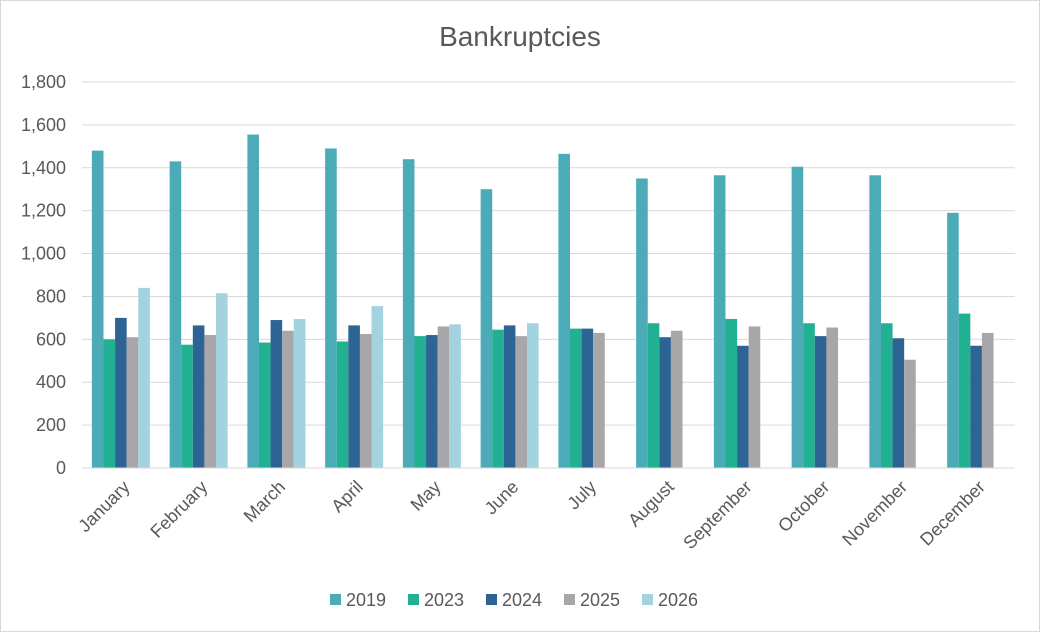  Describe the element at coordinates (898, 403) in the screenshot. I see `bar-2024-november` at that location.